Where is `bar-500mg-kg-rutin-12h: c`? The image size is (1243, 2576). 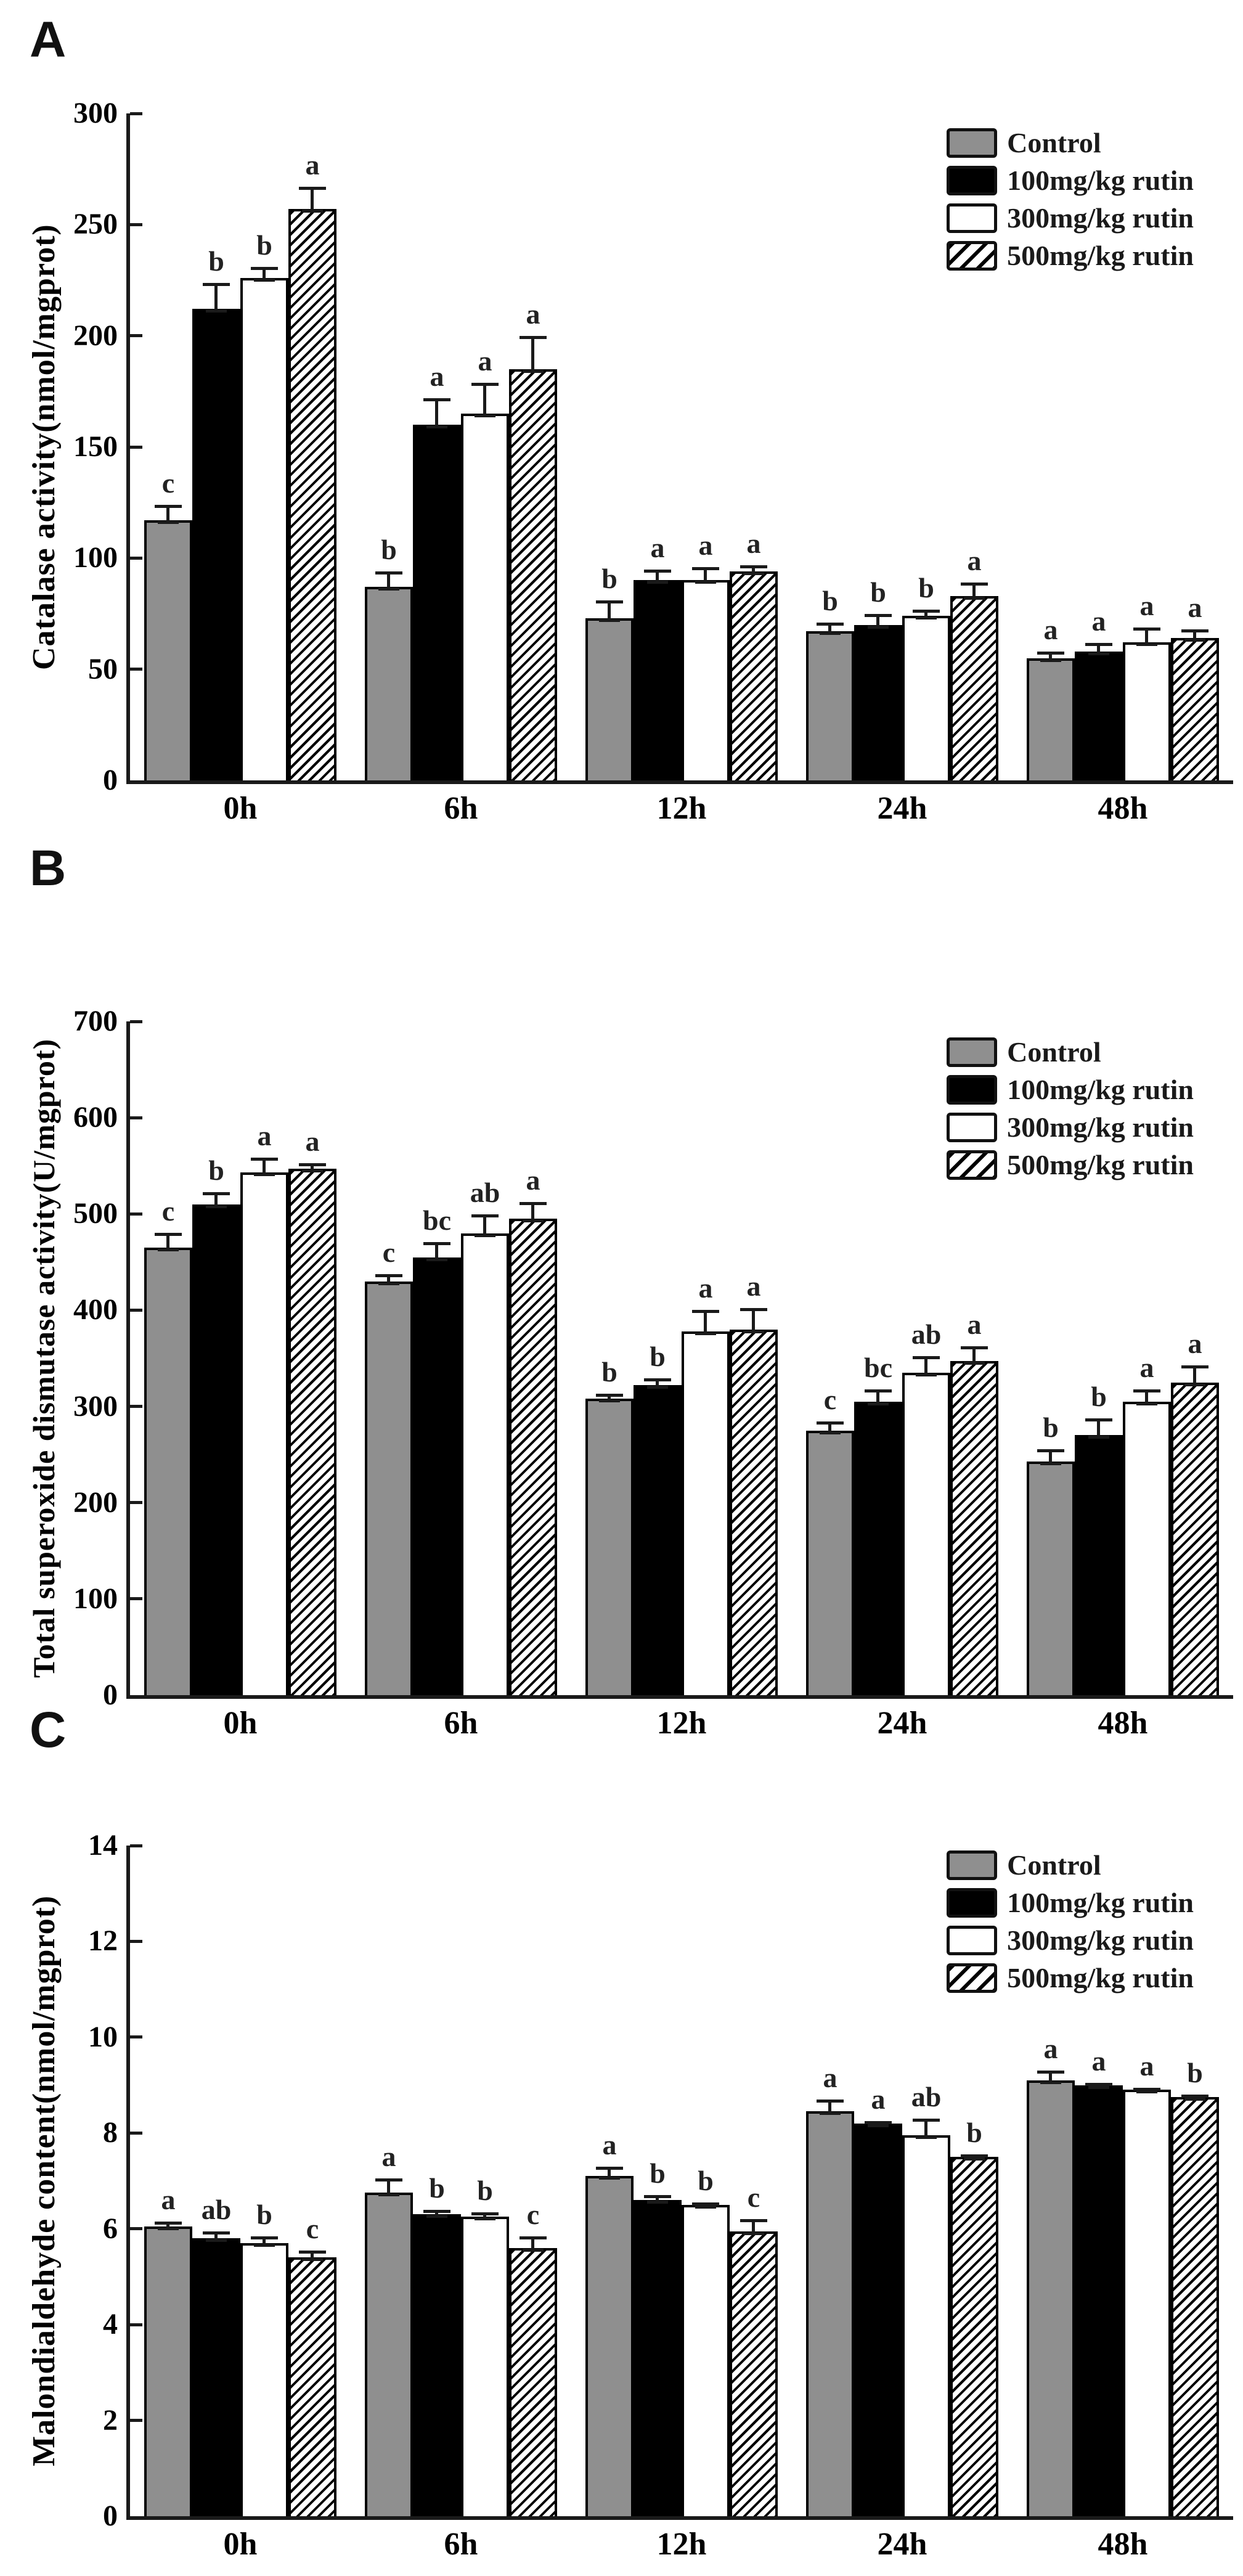 bar-500mg-kg-rutin-12h: c is located at coordinates (754, 2349).